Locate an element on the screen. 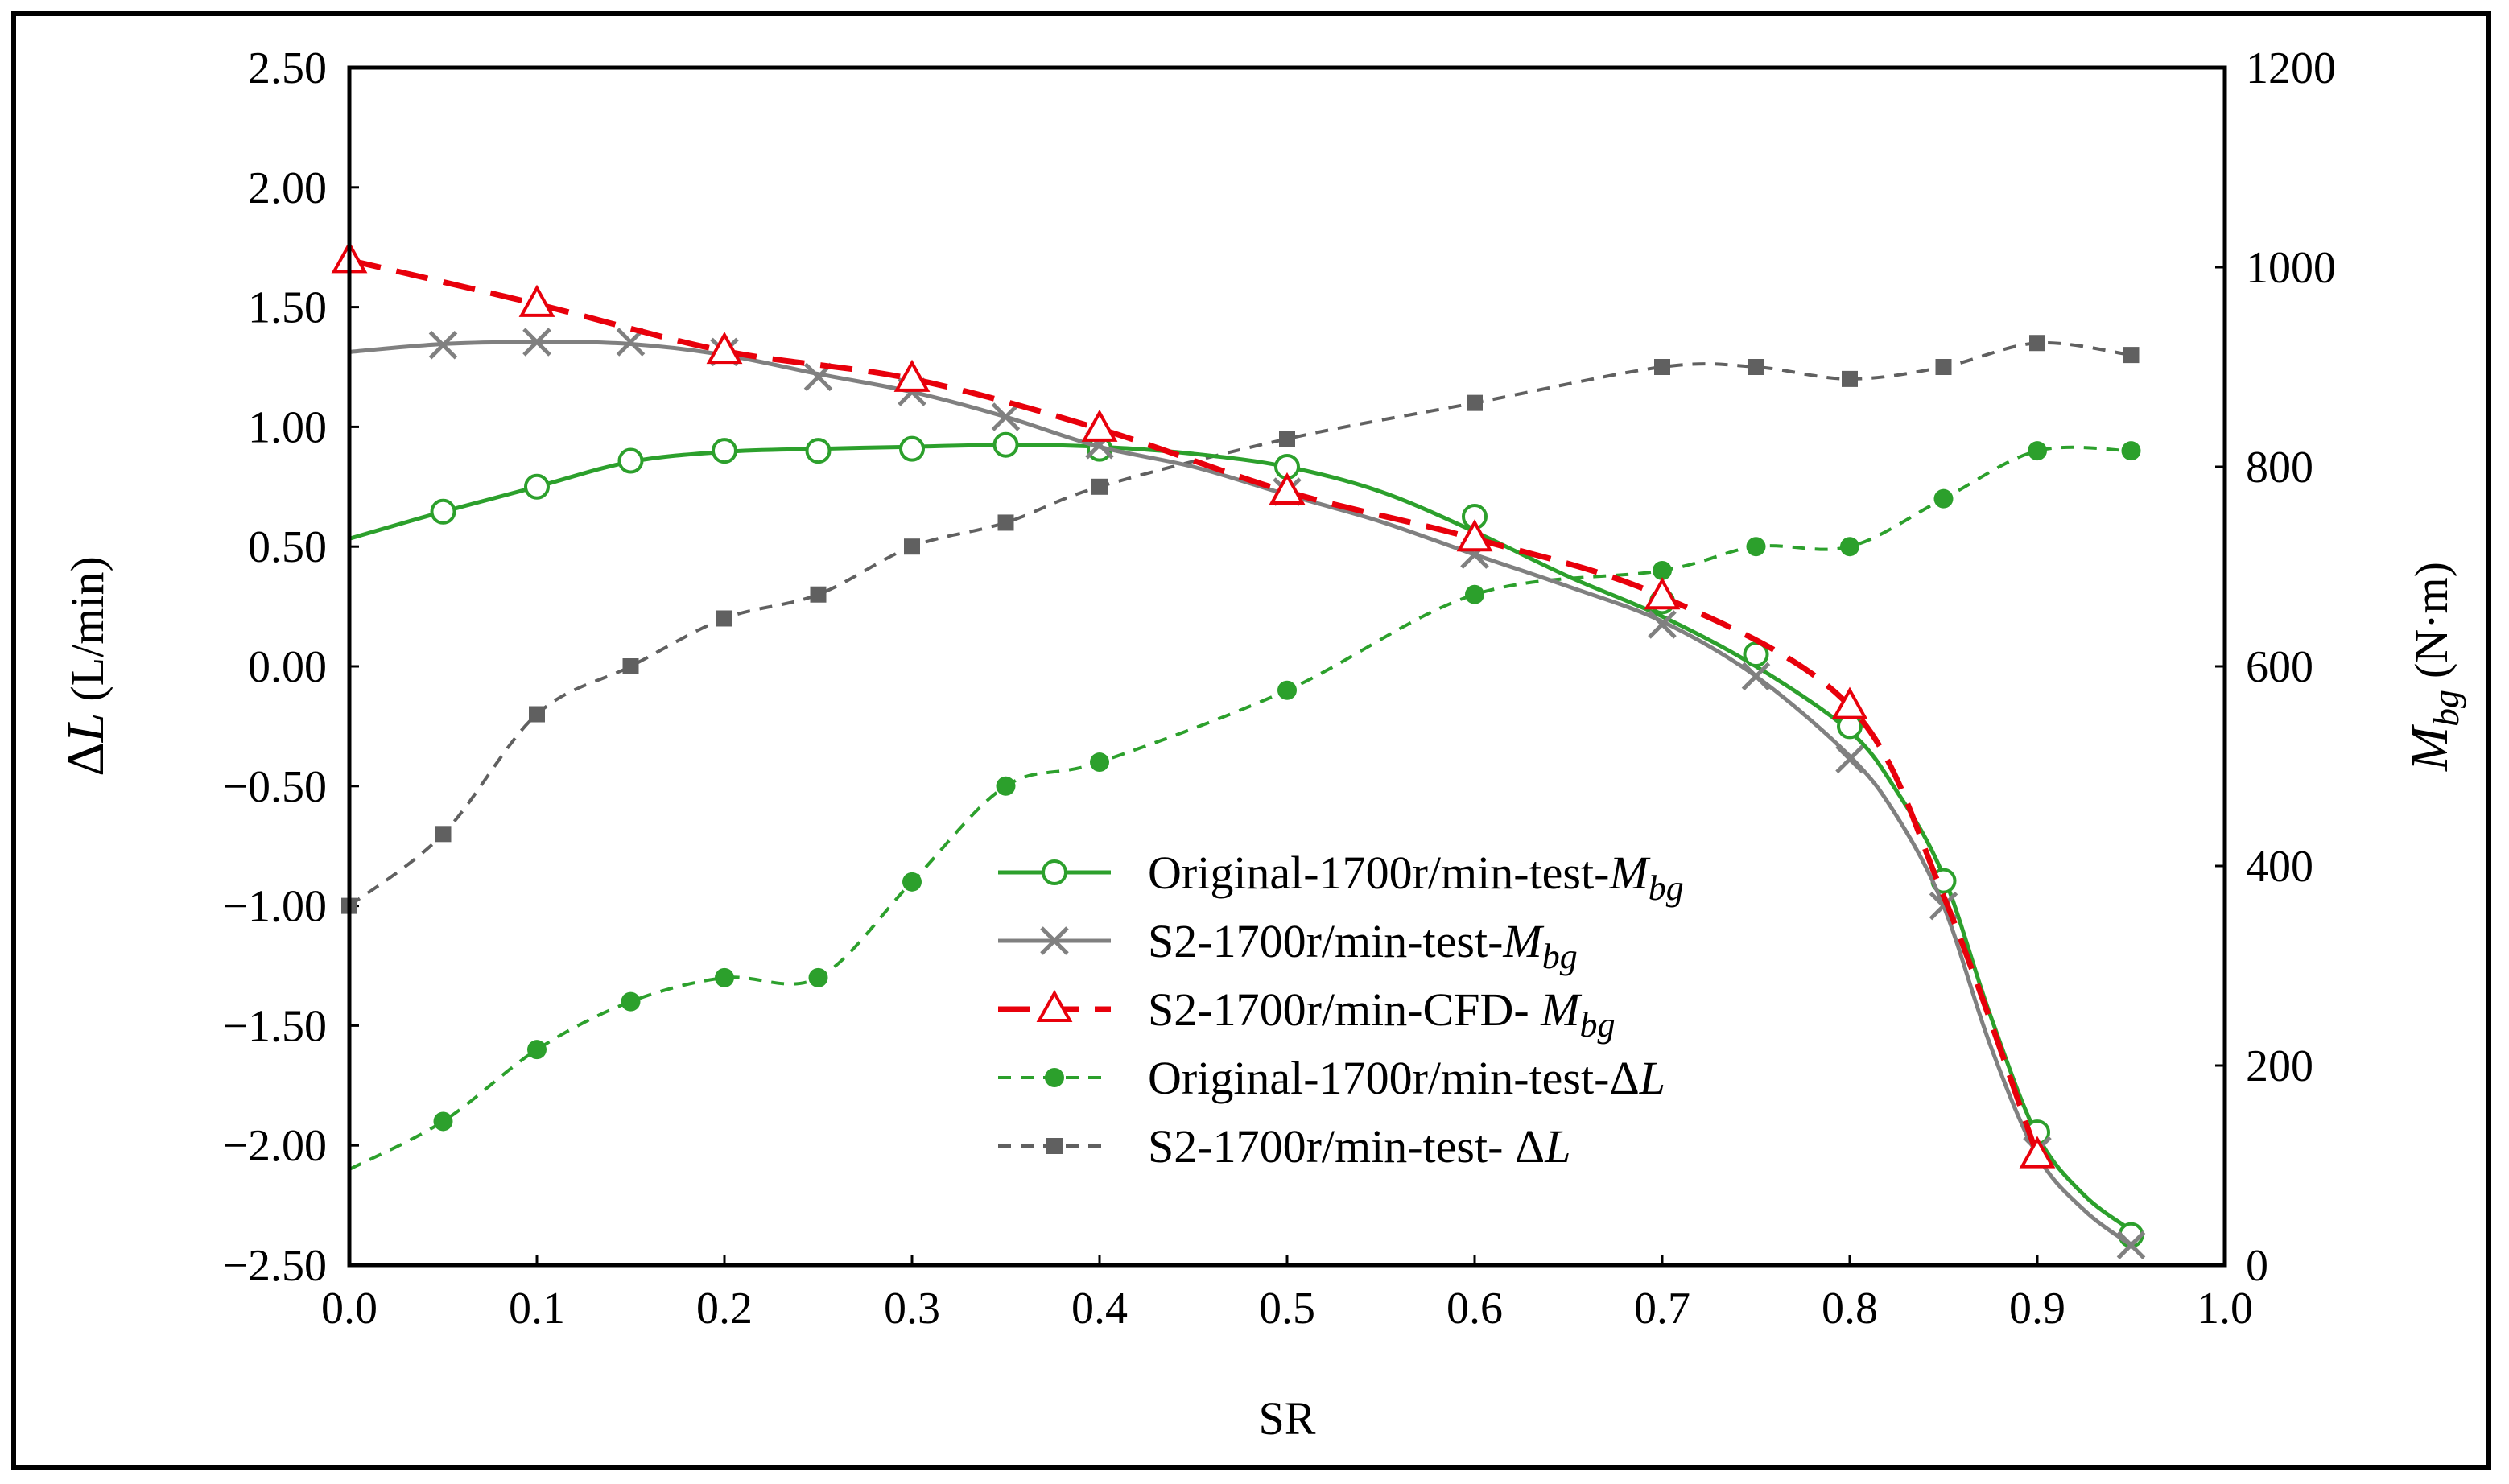 Image resolution: width=2509 pixels, height=1484 pixels. y-right-tick-label: 1200 is located at coordinates (2291, 68).